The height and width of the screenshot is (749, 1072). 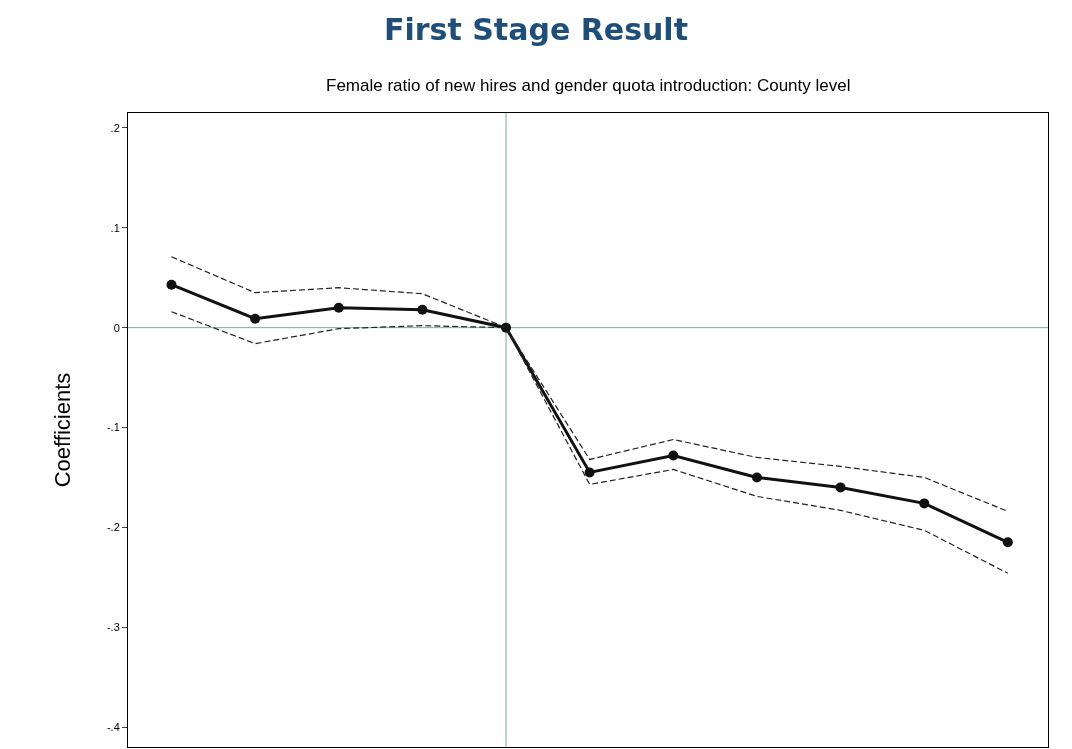 I want to click on y-tick-label: .1, so click(x=115, y=227).